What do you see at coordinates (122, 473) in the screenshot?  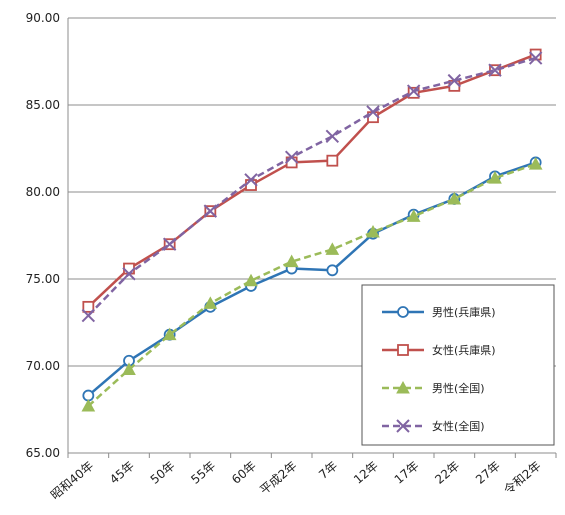 I see `x-tick-label: 45年` at bounding box center [122, 473].